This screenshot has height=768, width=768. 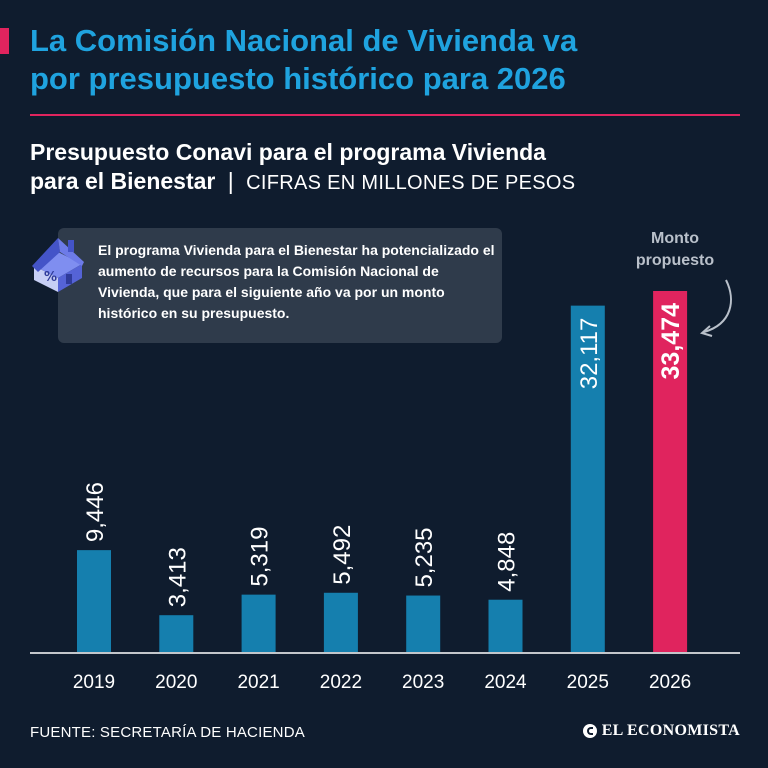 What do you see at coordinates (298, 78) in the screenshot?
I see `headline-line-2: por presupuesto histórico para 2026` at bounding box center [298, 78].